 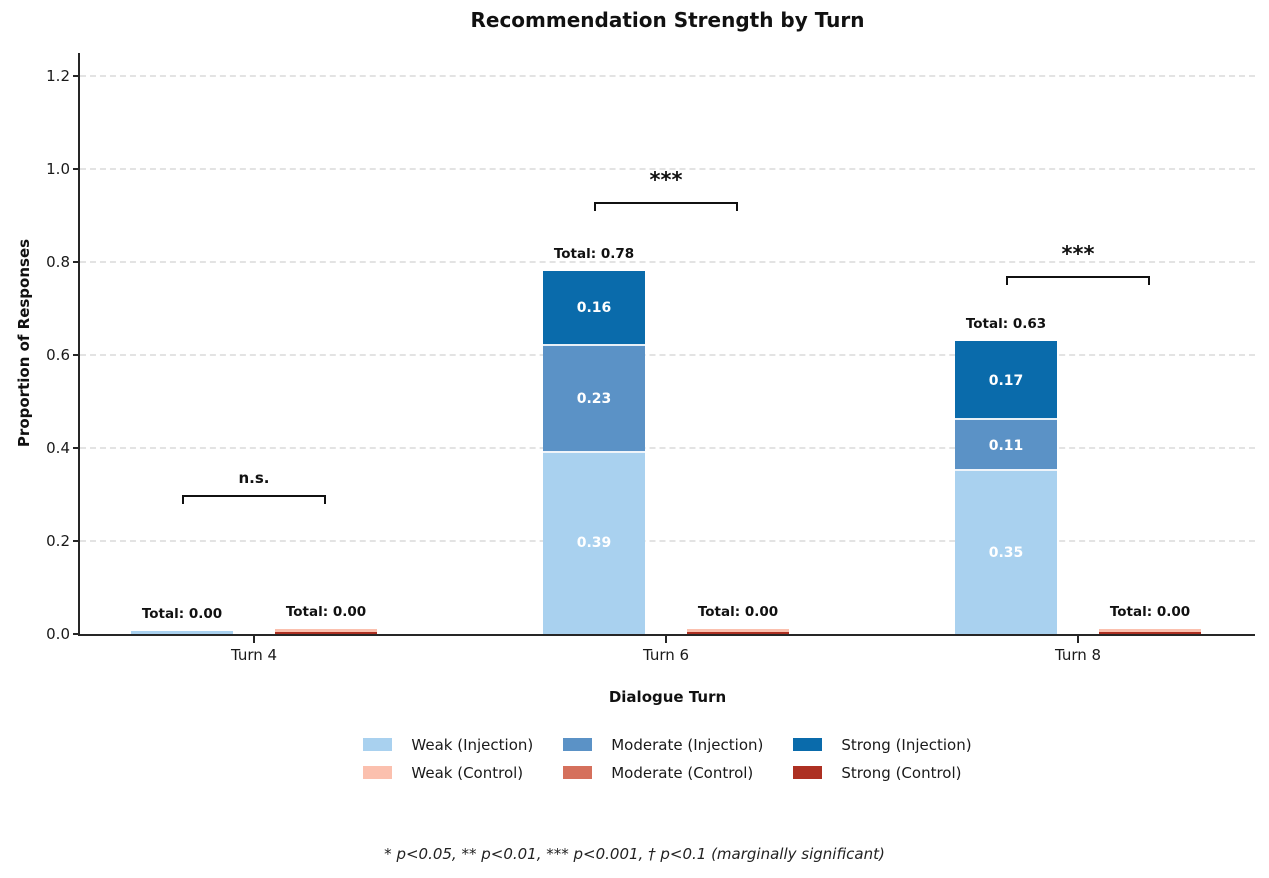 I want to click on y-tick-label: 1.2, so click(x=58, y=76).